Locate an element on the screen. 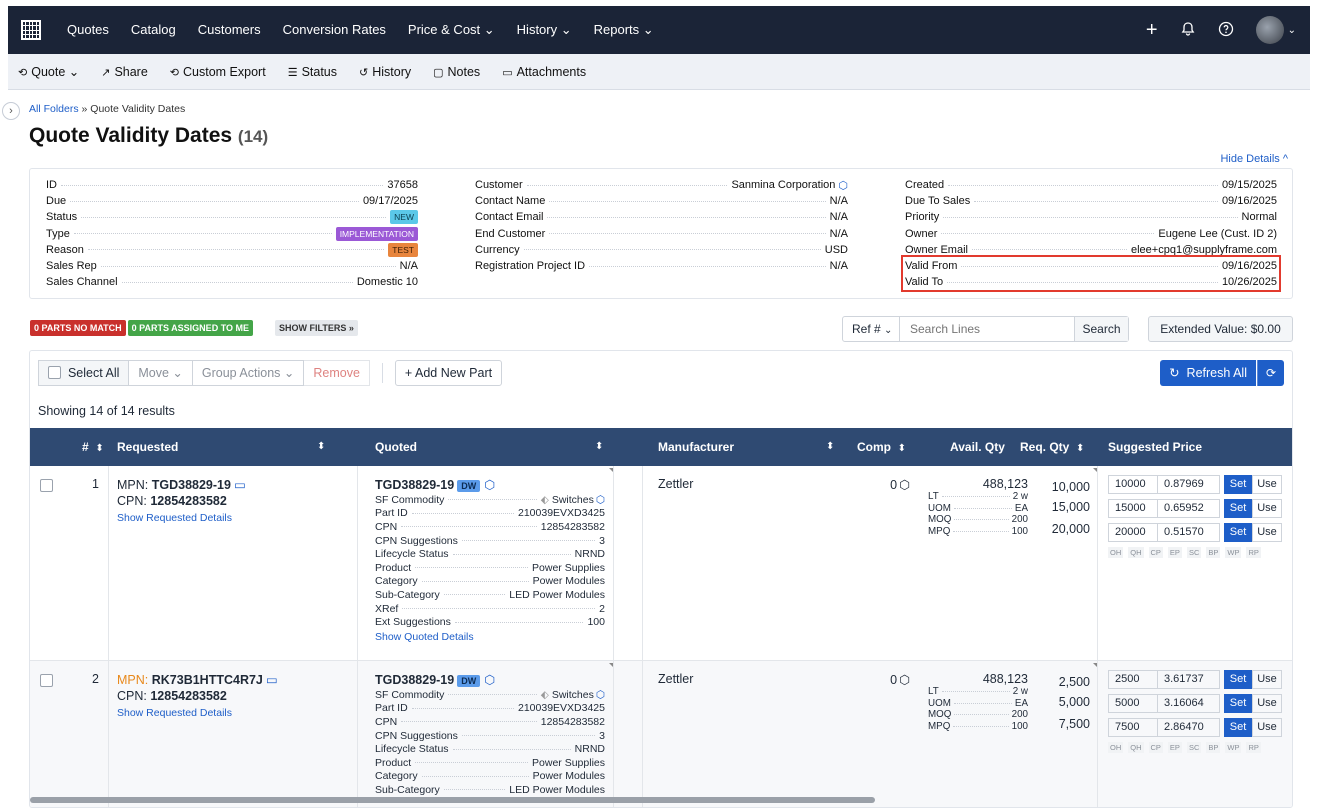 This screenshot has width=1318, height=808. show-filters-button: SHOW FILTERS » is located at coordinates (316, 328).